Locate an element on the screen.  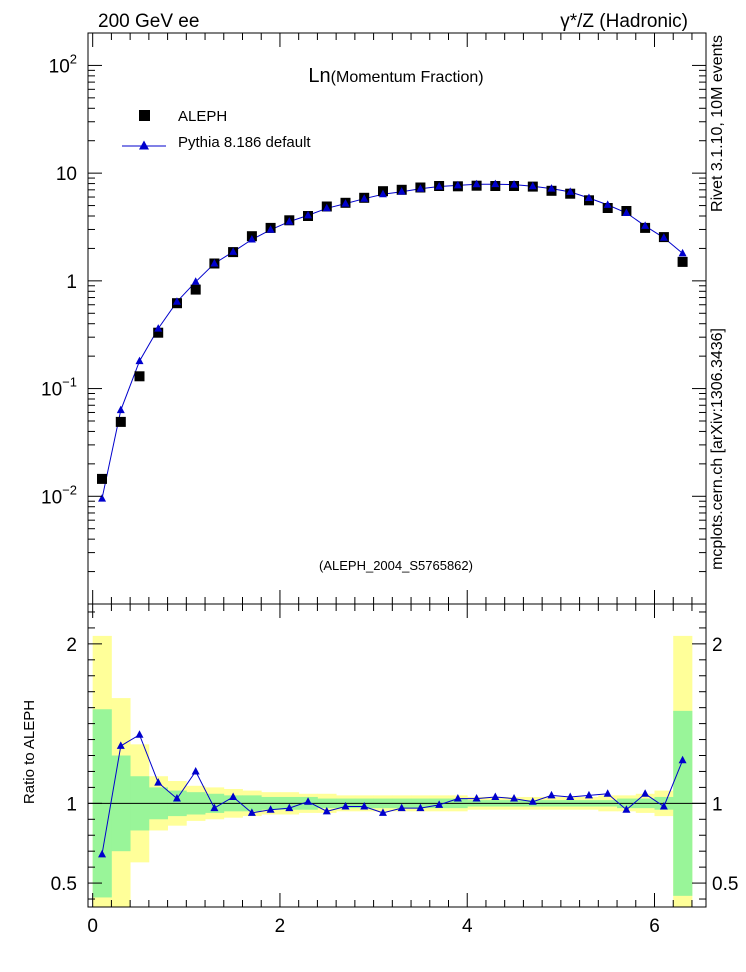
plot-title-sub: (Momentum Fraction) is located at coordinates (407, 77).